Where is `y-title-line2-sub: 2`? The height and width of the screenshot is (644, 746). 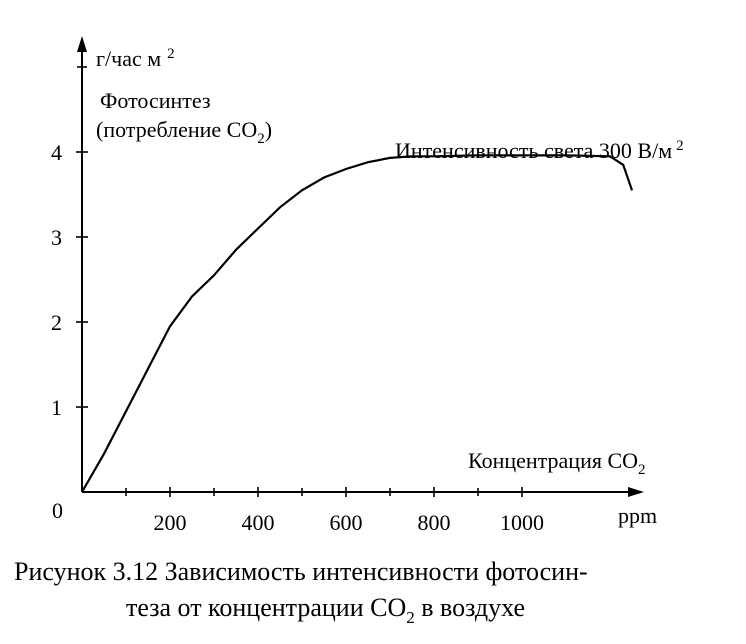
y-title-line2-sub: 2 is located at coordinates (261, 139).